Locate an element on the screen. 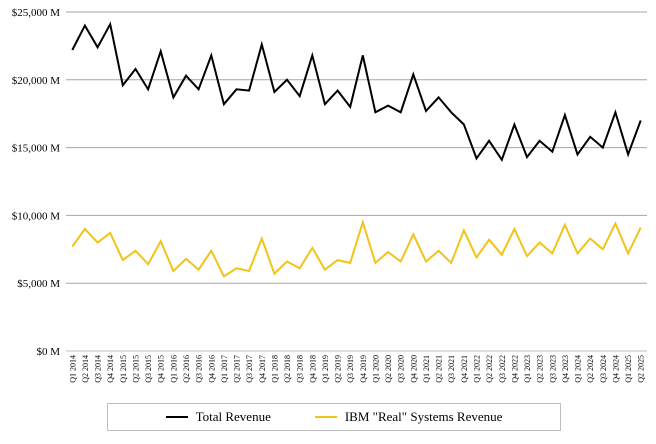  x-tick-label: Q3 2014 is located at coordinates (98, 369).